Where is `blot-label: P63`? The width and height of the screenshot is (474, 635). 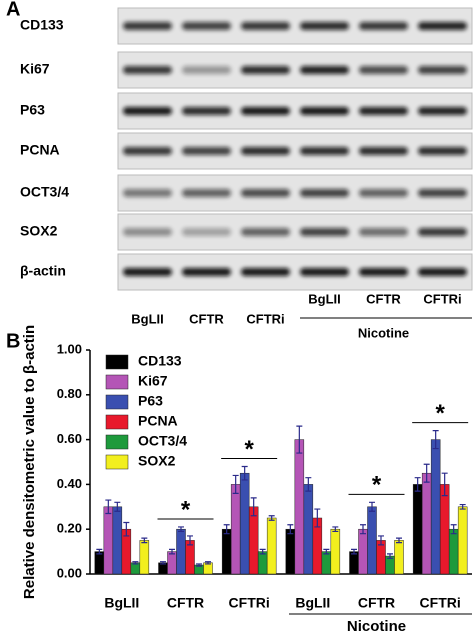 blot-label: P63 is located at coordinates (32, 110).